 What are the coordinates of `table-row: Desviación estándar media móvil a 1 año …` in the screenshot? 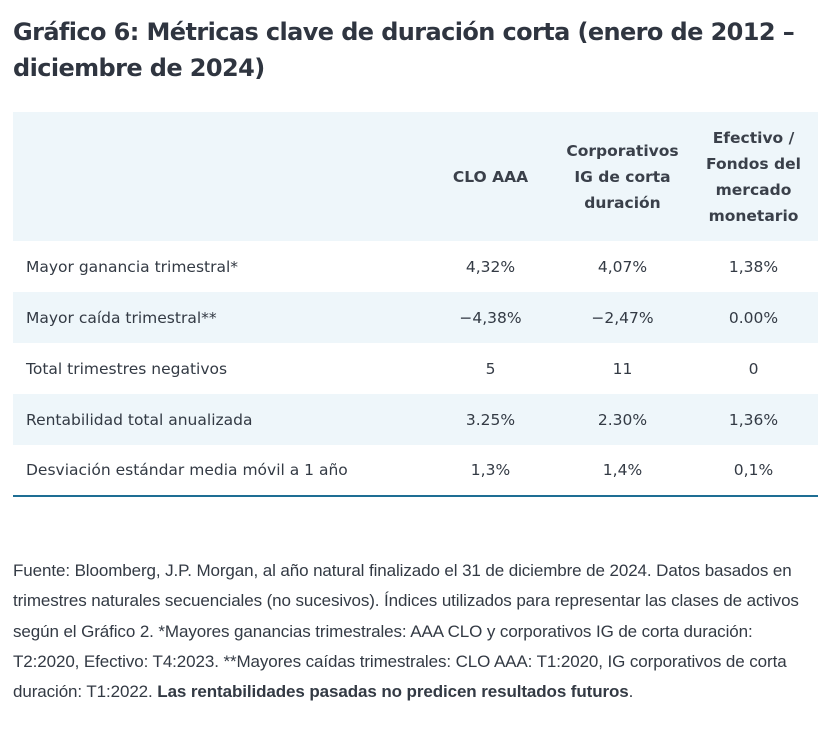 It's located at (415, 470).